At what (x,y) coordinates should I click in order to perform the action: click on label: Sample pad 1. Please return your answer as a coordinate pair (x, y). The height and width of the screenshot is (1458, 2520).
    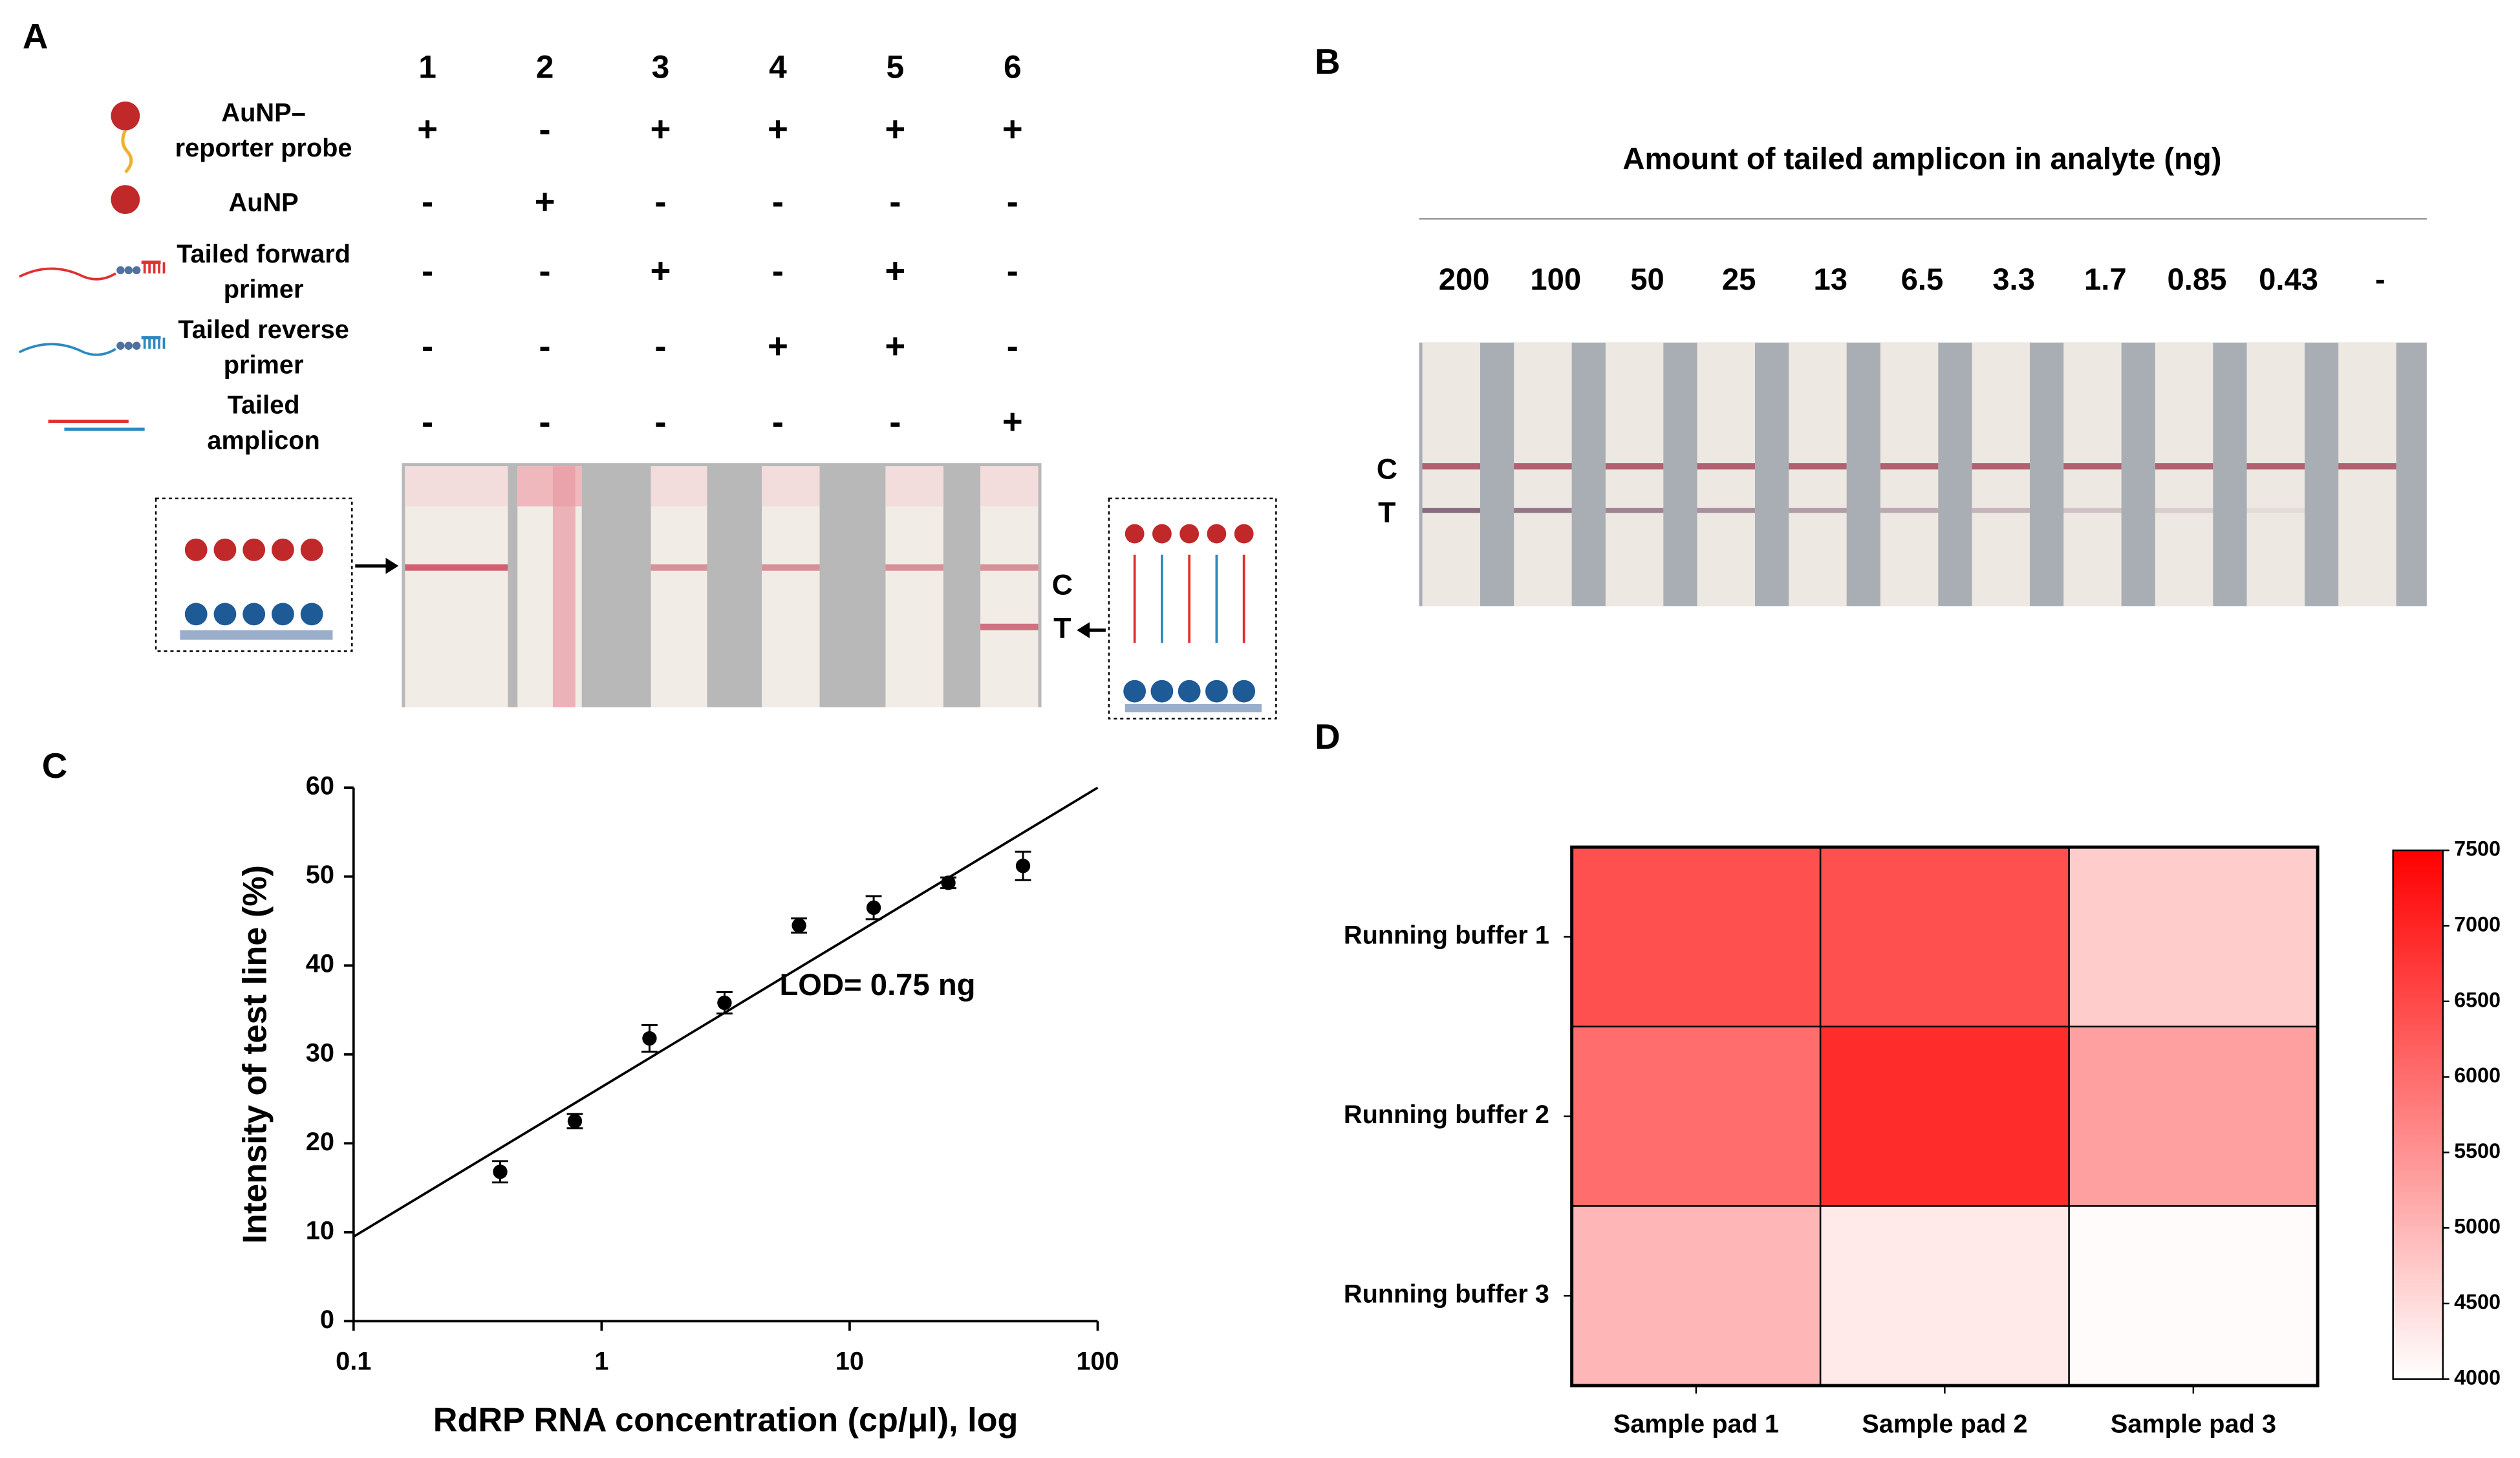
    Looking at the image, I should click on (1696, 1424).